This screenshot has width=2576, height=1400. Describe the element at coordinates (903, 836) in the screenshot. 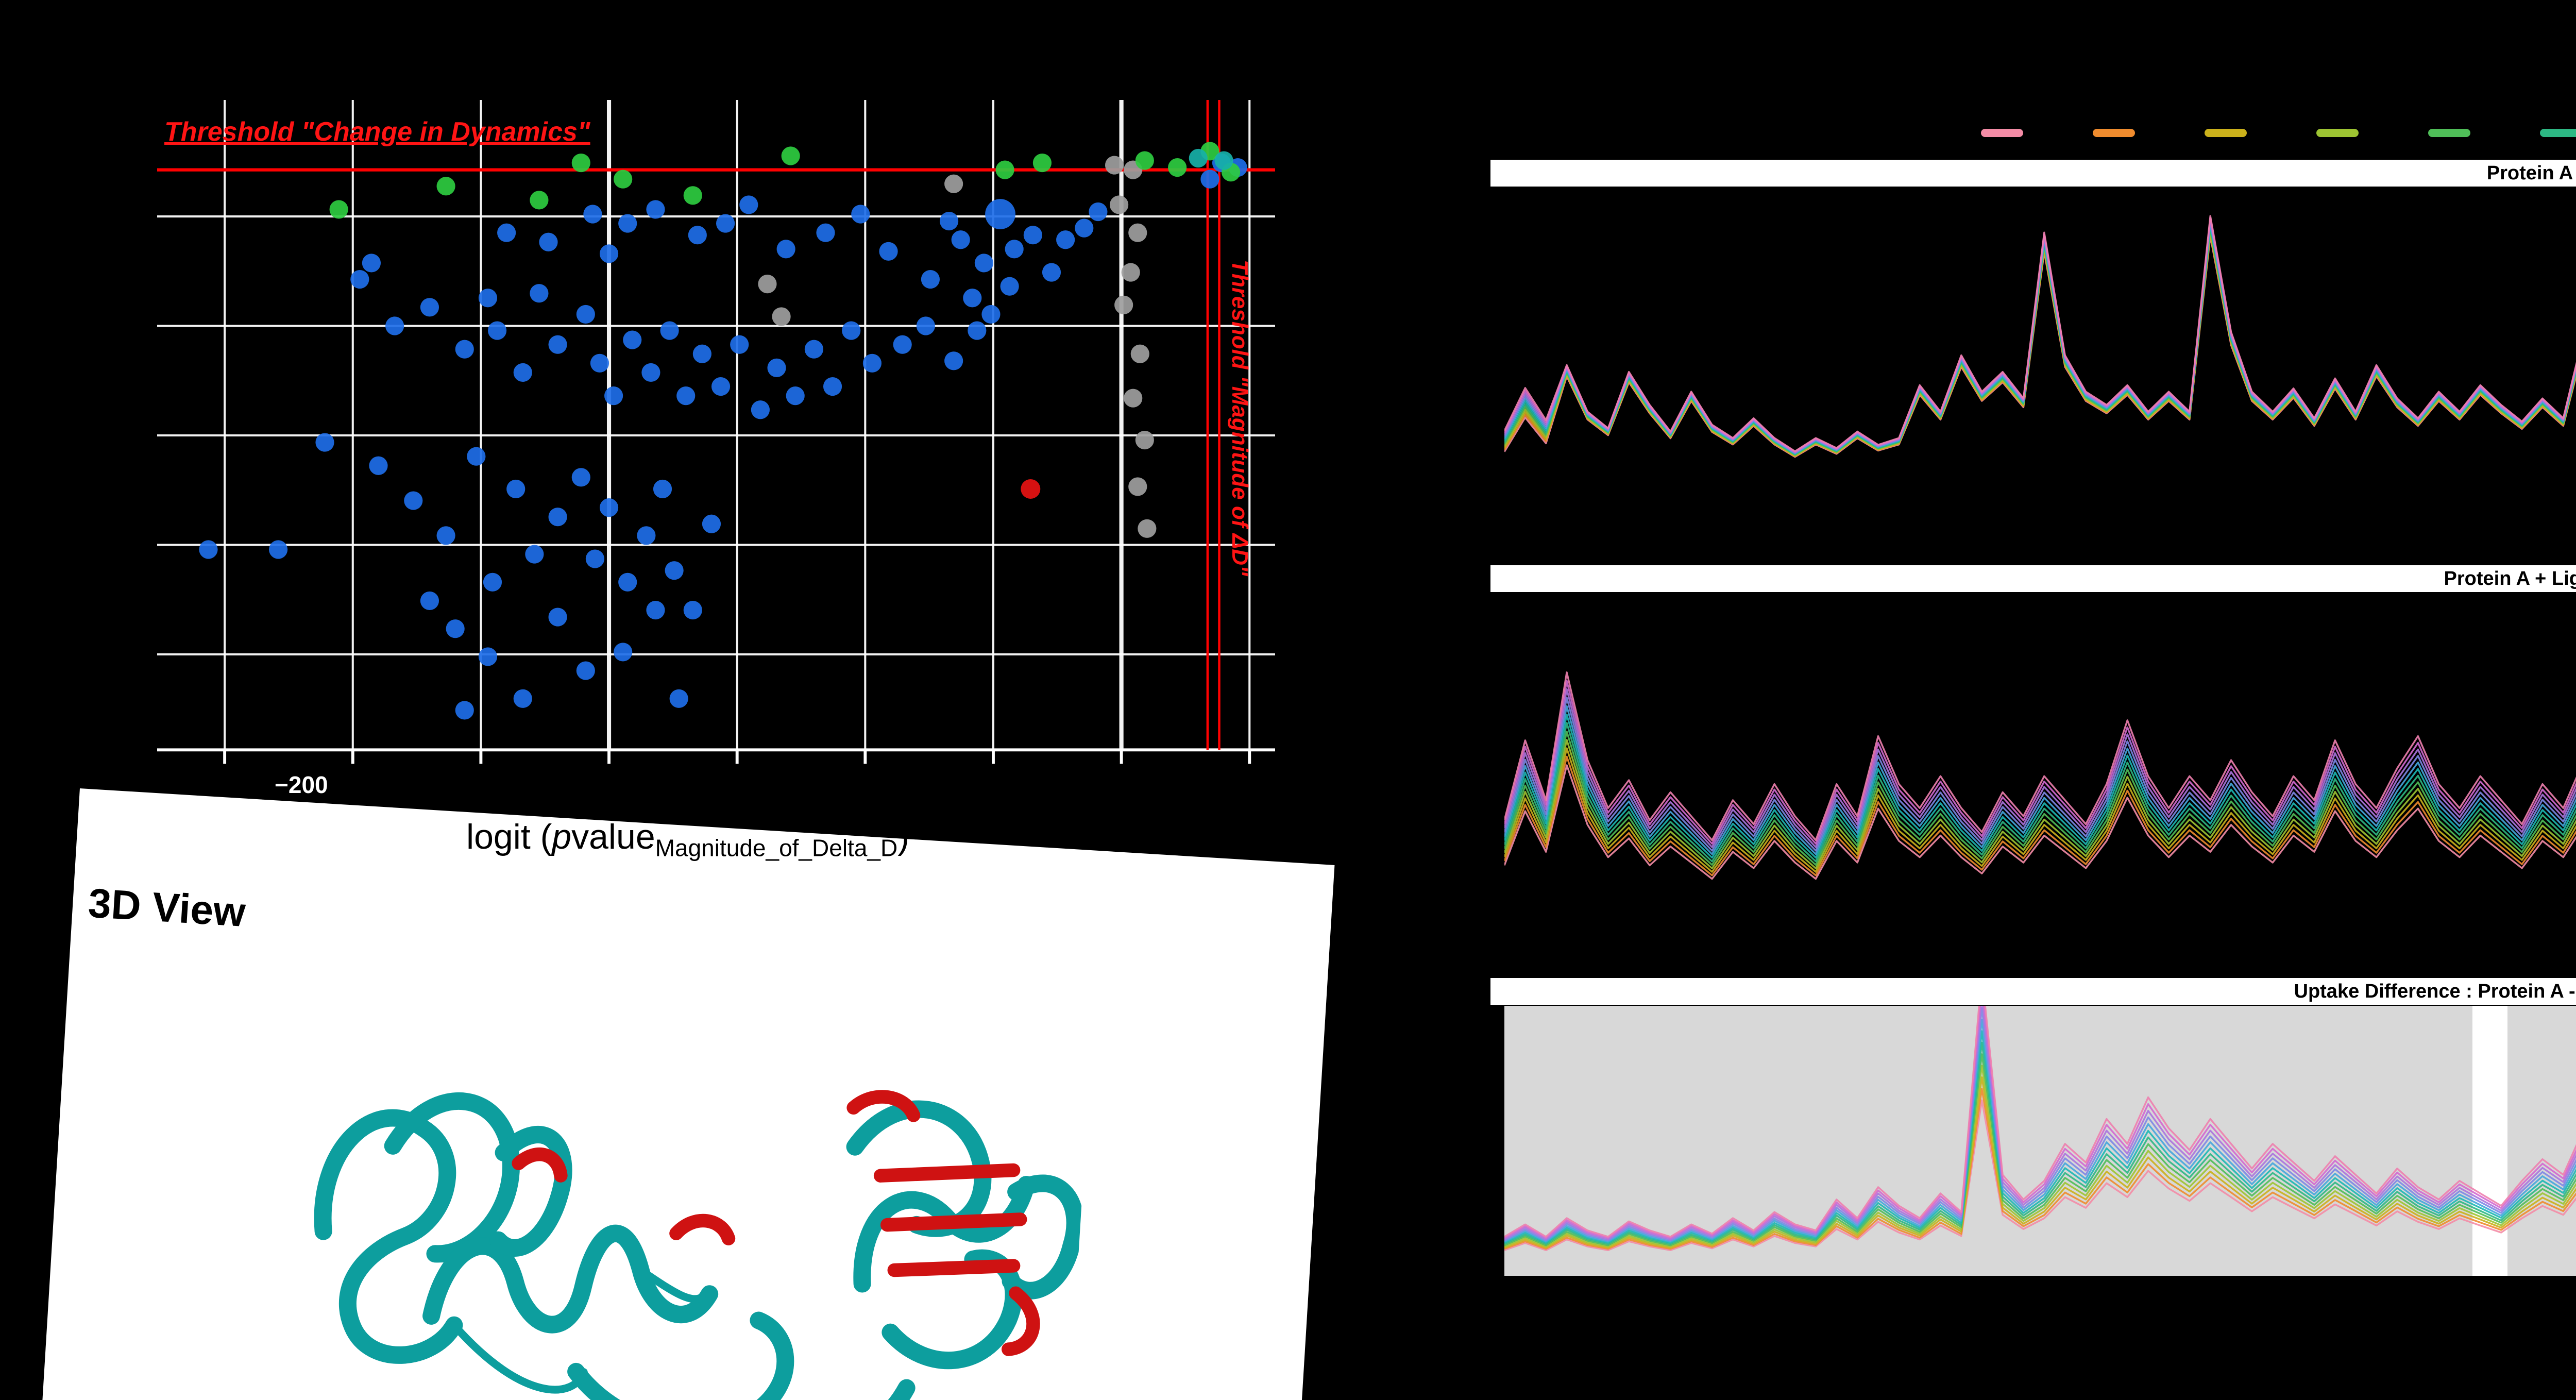

I see `x-axis-label-suffix: )` at that location.